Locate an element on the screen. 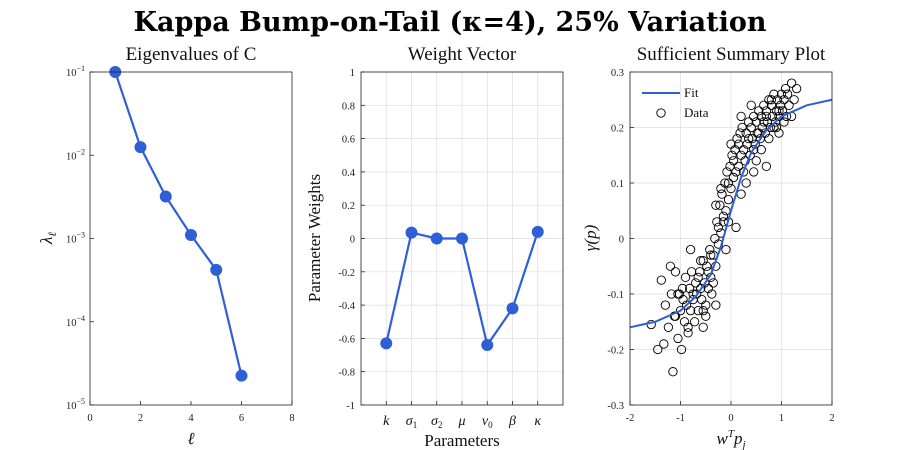 The image size is (900, 450). eigenvalues-xlabel: ℓ is located at coordinates (190, 438).